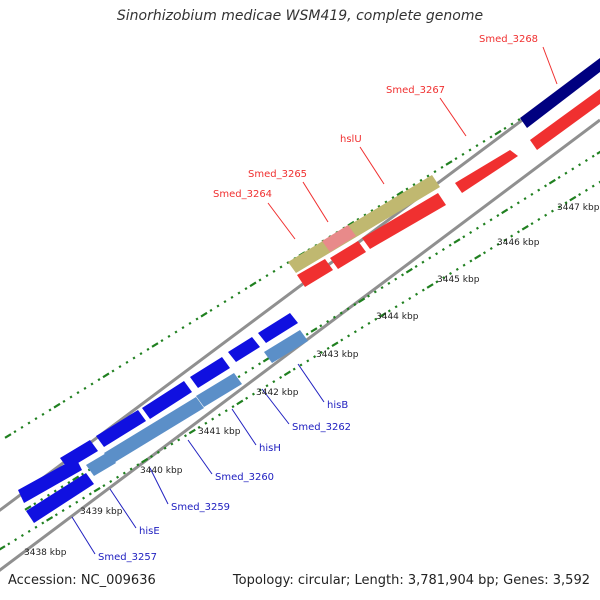 The height and width of the screenshot is (600, 600). Describe the element at coordinates (244, 477) in the screenshot. I see `gene-label: Smed_3260` at that location.